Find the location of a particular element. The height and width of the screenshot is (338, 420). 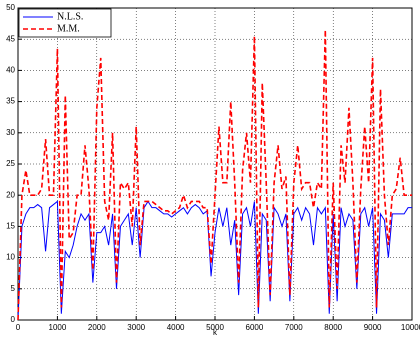

x-tick-label: 1000 is located at coordinates (58, 327).